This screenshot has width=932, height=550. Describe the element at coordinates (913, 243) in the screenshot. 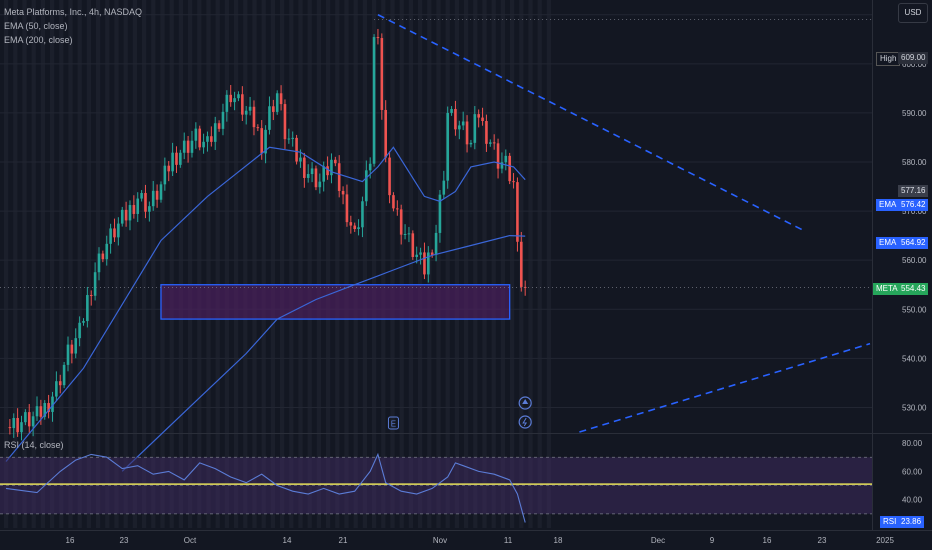

I see `ema200-axis-value: 564.92` at that location.